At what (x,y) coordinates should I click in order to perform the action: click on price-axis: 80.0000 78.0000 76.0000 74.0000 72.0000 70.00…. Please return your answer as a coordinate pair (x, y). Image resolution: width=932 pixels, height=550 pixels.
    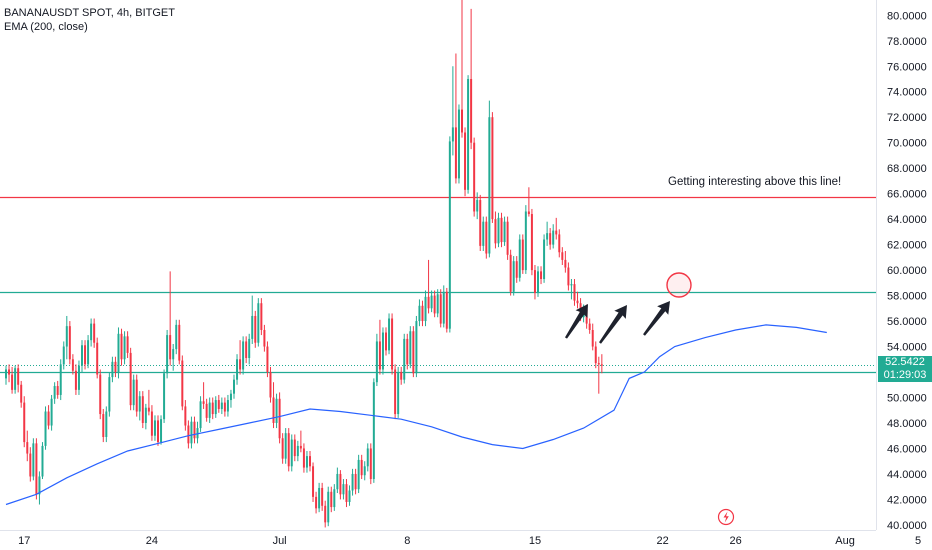
    Looking at the image, I should click on (907, 271).